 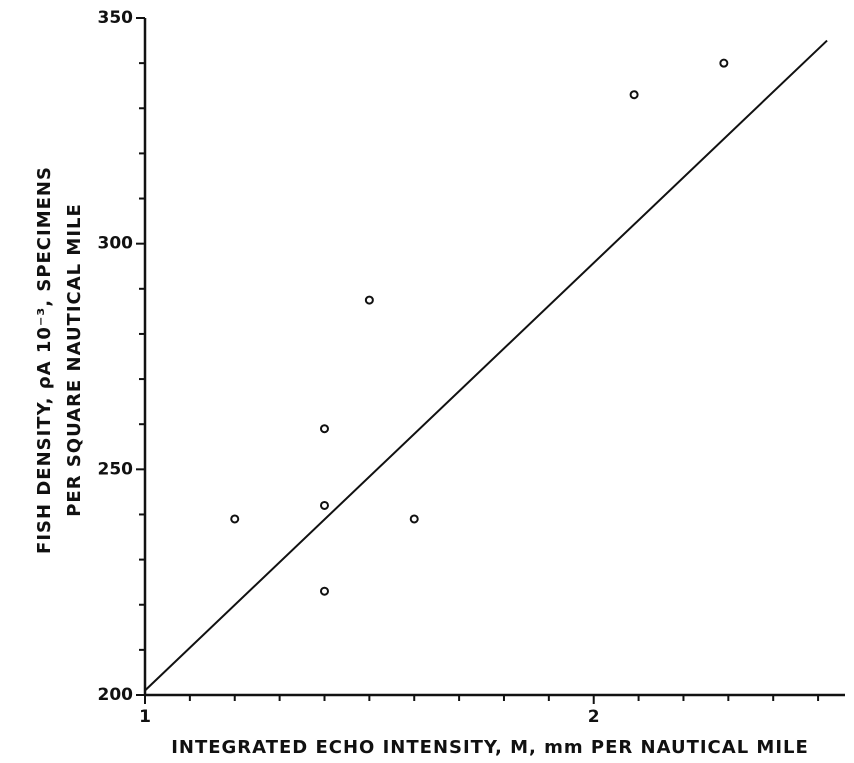 I want to click on y-tick-label: 200, so click(x=116, y=695).